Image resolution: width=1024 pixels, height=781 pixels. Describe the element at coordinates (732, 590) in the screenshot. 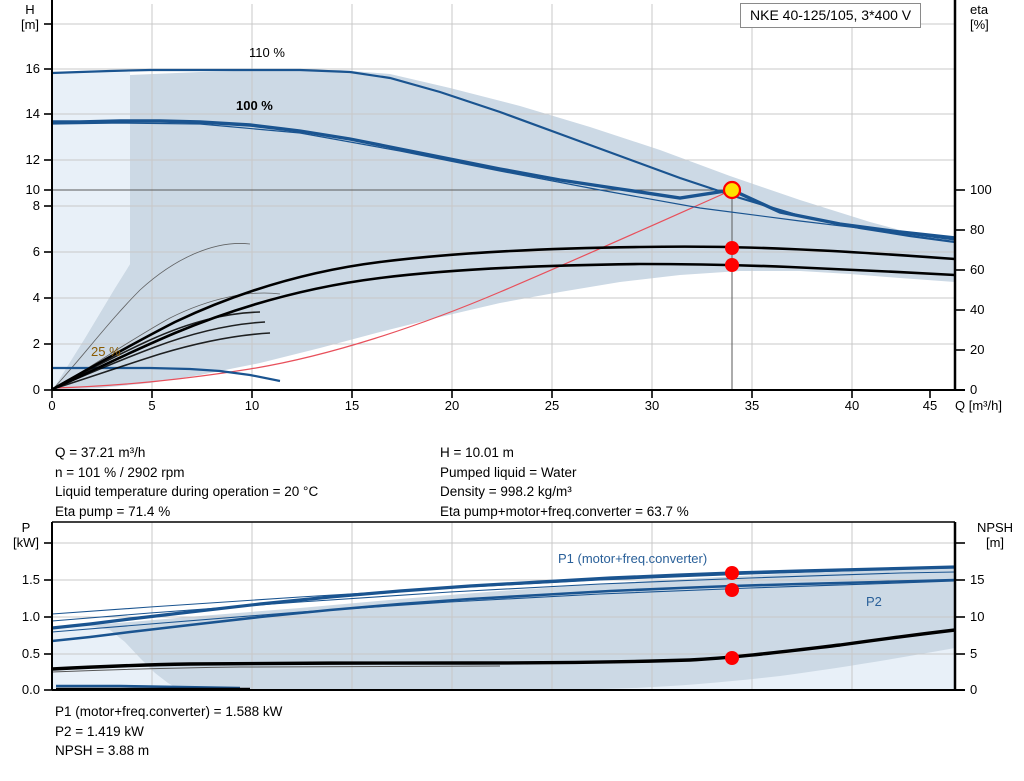

I see `duty-marker-p2` at that location.